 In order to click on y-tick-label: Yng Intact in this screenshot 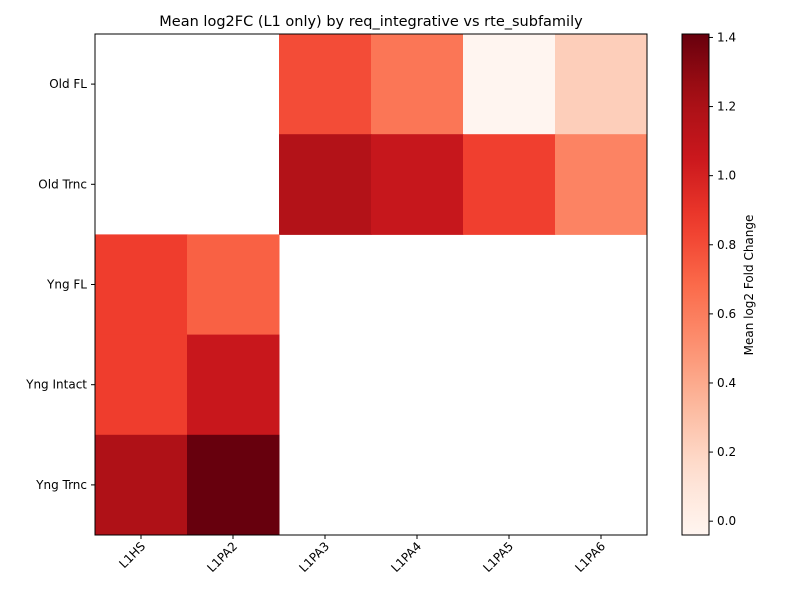, I will do `click(56, 385)`.